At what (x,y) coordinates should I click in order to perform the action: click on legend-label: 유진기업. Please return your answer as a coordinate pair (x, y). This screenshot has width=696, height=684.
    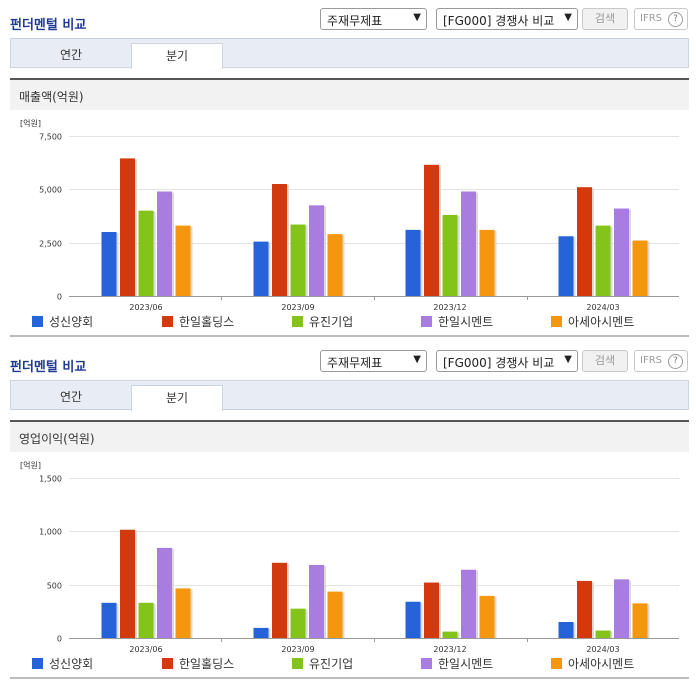
    Looking at the image, I should click on (331, 322).